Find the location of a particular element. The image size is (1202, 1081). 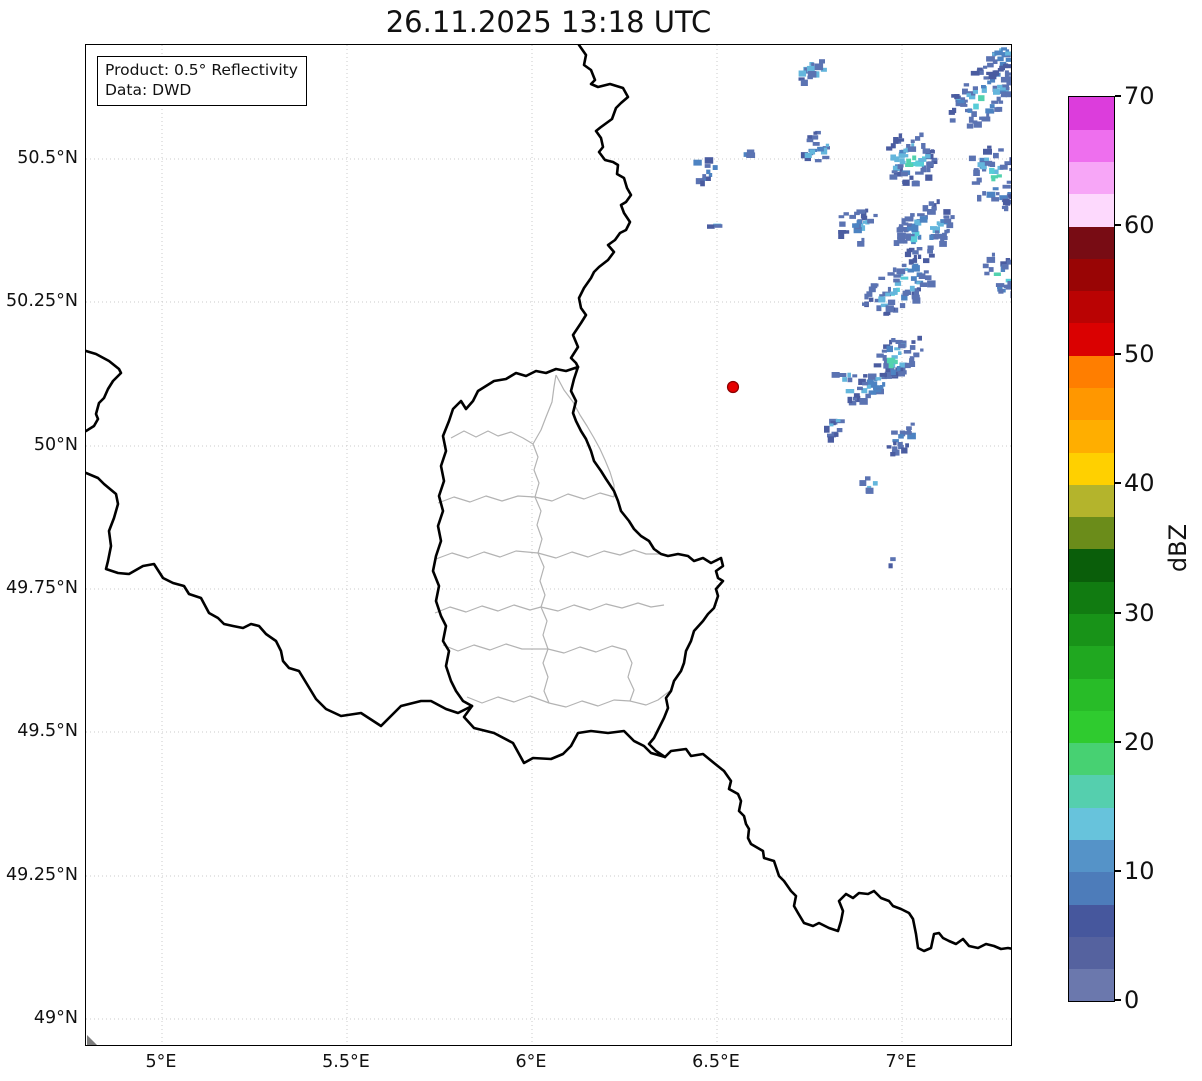

colorbar-tick is located at coordinates (1118, 354).